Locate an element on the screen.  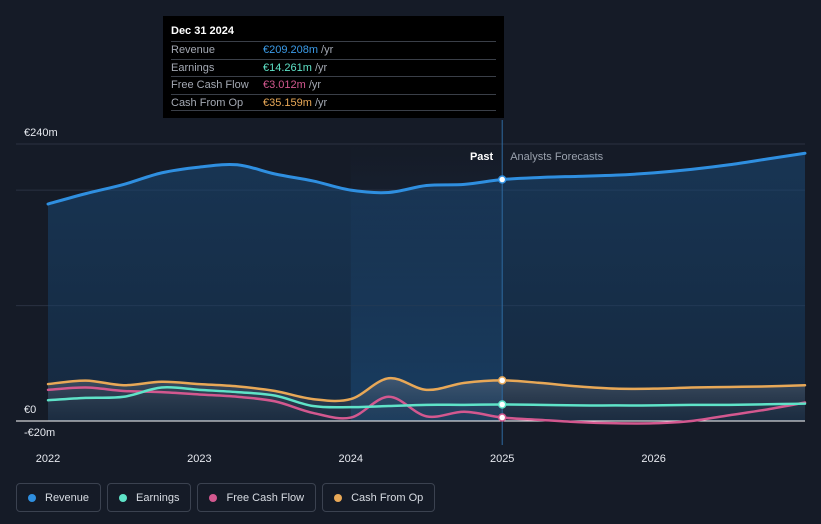
tooltip-value: €209.208m is located at coordinates (291, 50).